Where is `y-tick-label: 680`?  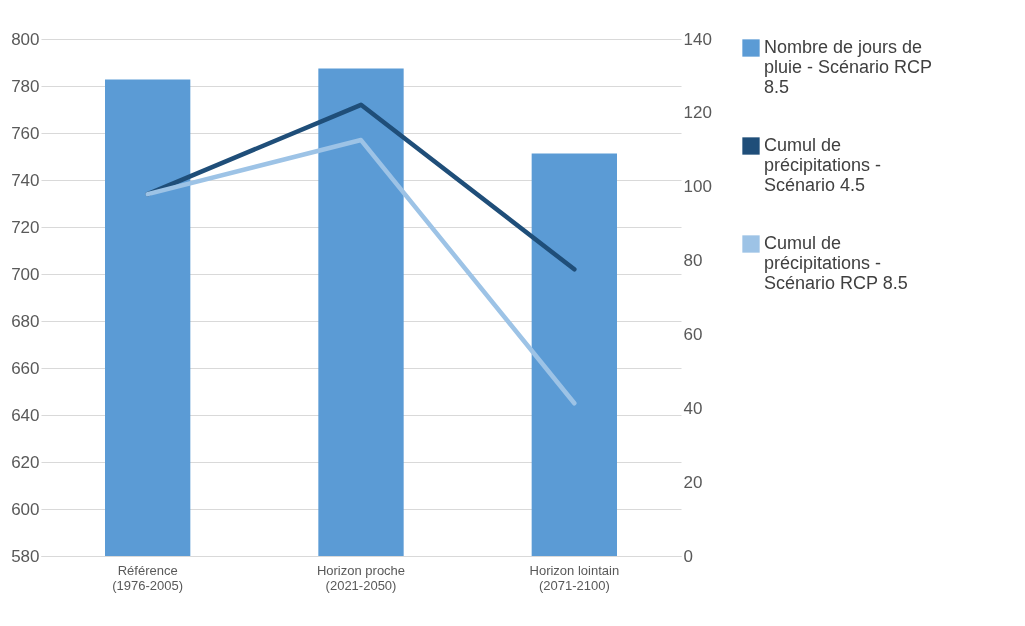 y-tick-label: 680 is located at coordinates (25, 321).